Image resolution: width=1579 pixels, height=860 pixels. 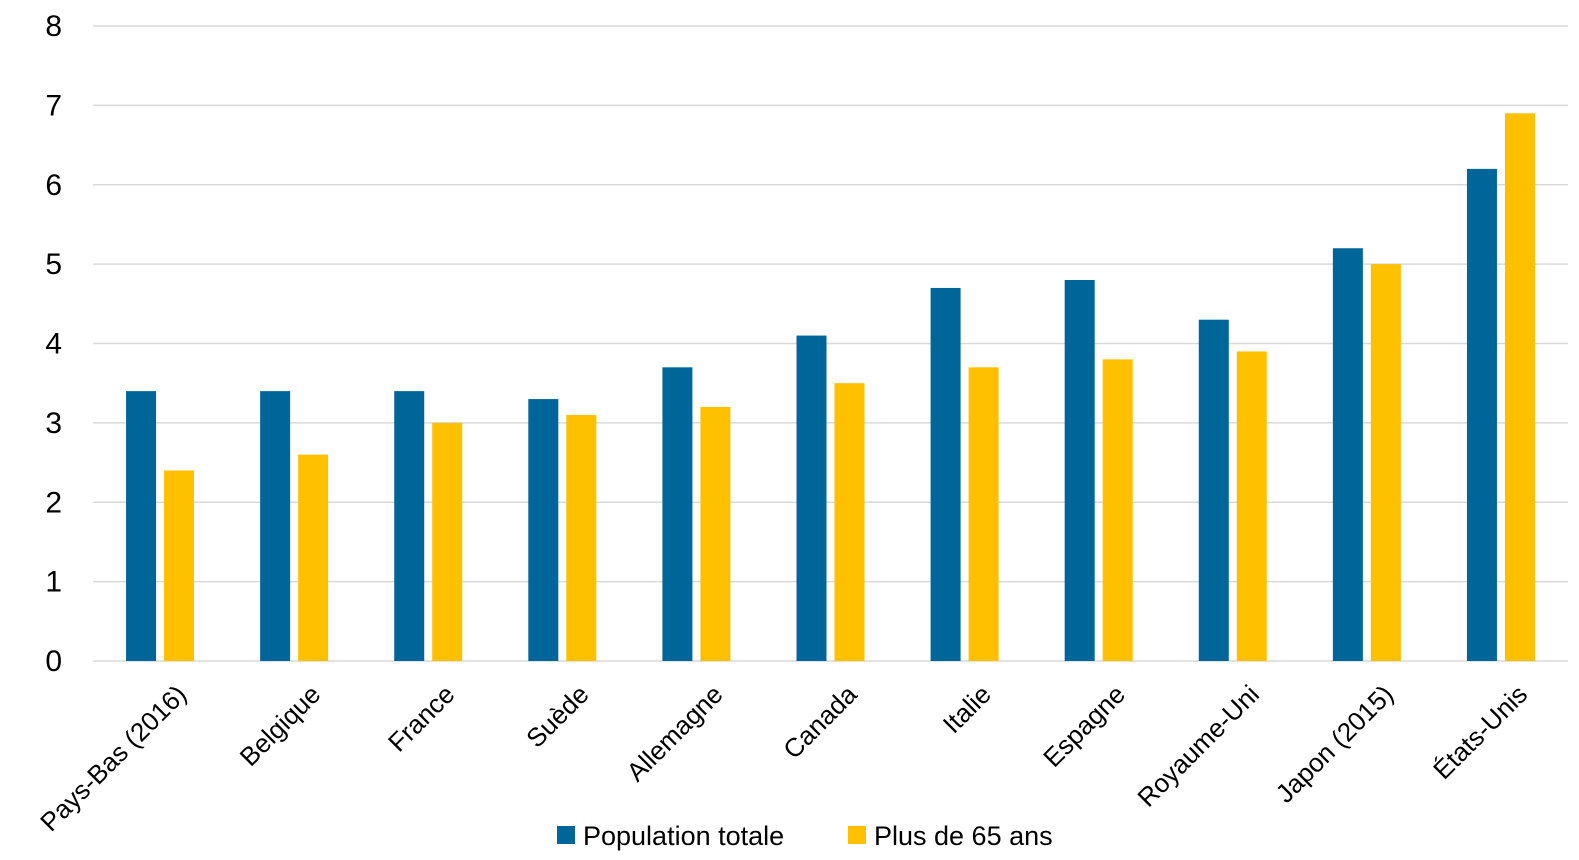 What do you see at coordinates (113, 758) in the screenshot?
I see `x-tick-label: Pays-Bas (2016)` at bounding box center [113, 758].